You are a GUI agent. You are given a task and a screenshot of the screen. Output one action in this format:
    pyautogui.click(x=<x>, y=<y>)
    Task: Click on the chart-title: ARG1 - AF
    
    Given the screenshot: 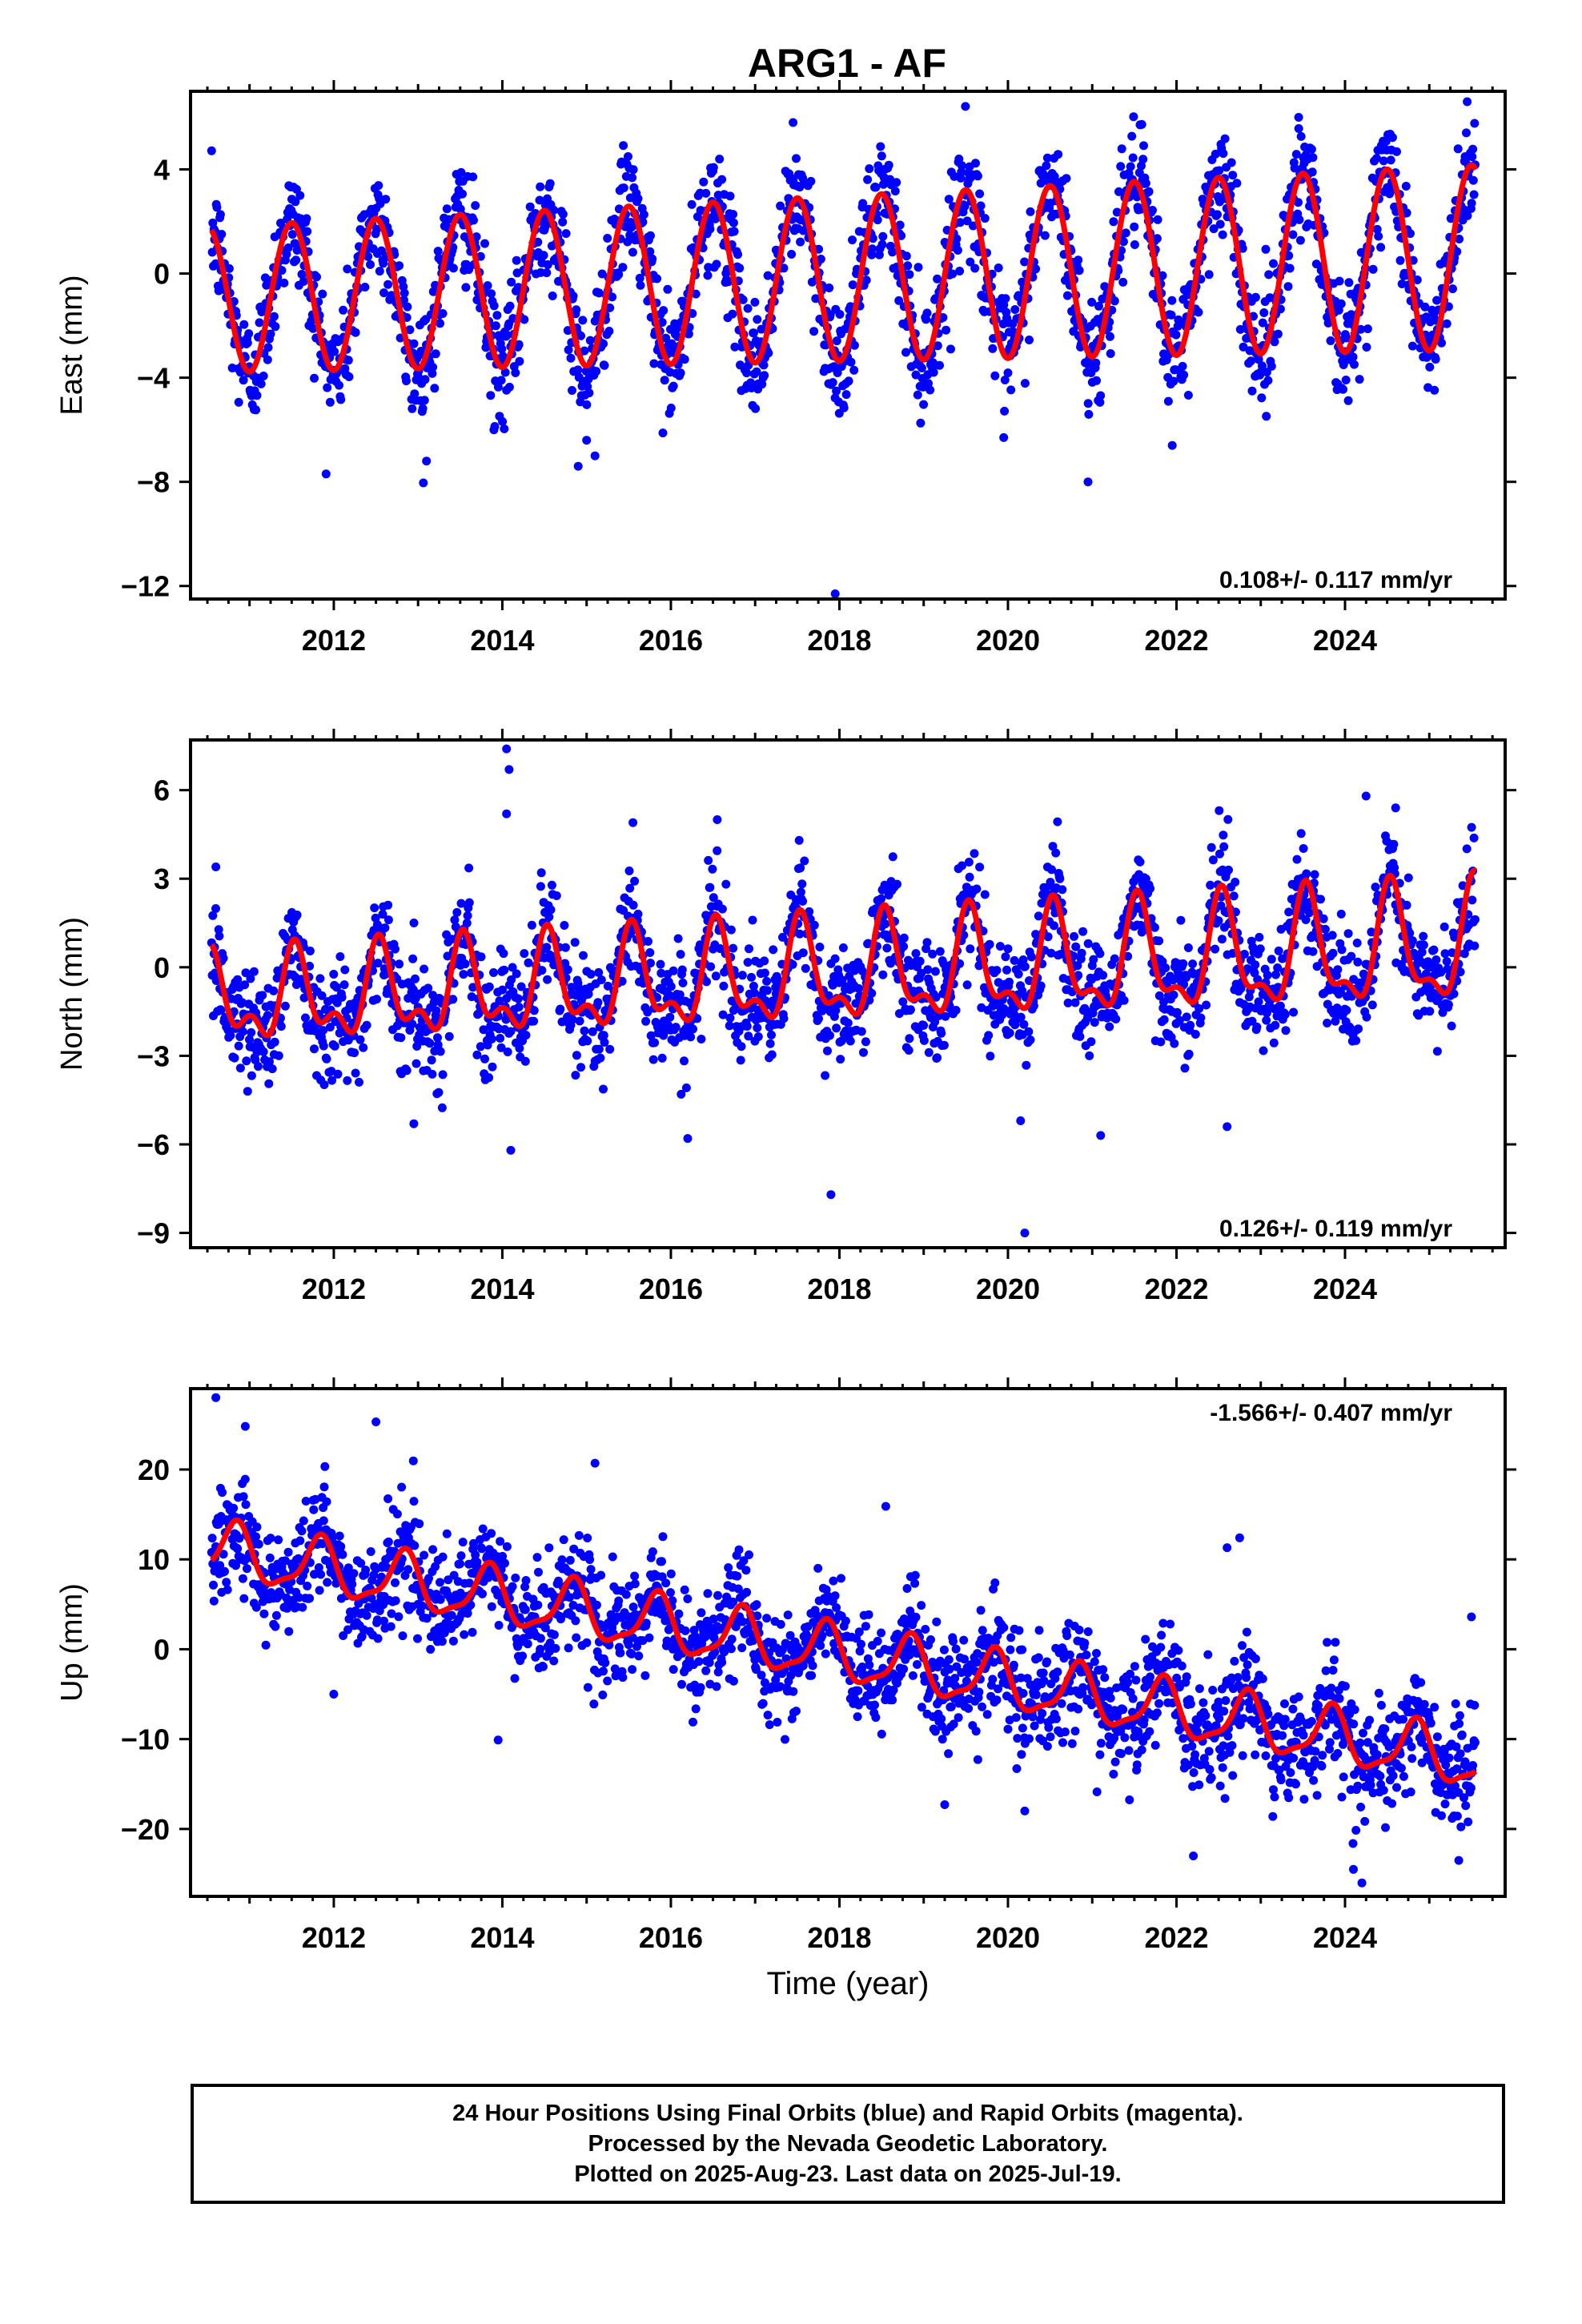 What is the action you would take?
    pyautogui.click(x=847, y=63)
    